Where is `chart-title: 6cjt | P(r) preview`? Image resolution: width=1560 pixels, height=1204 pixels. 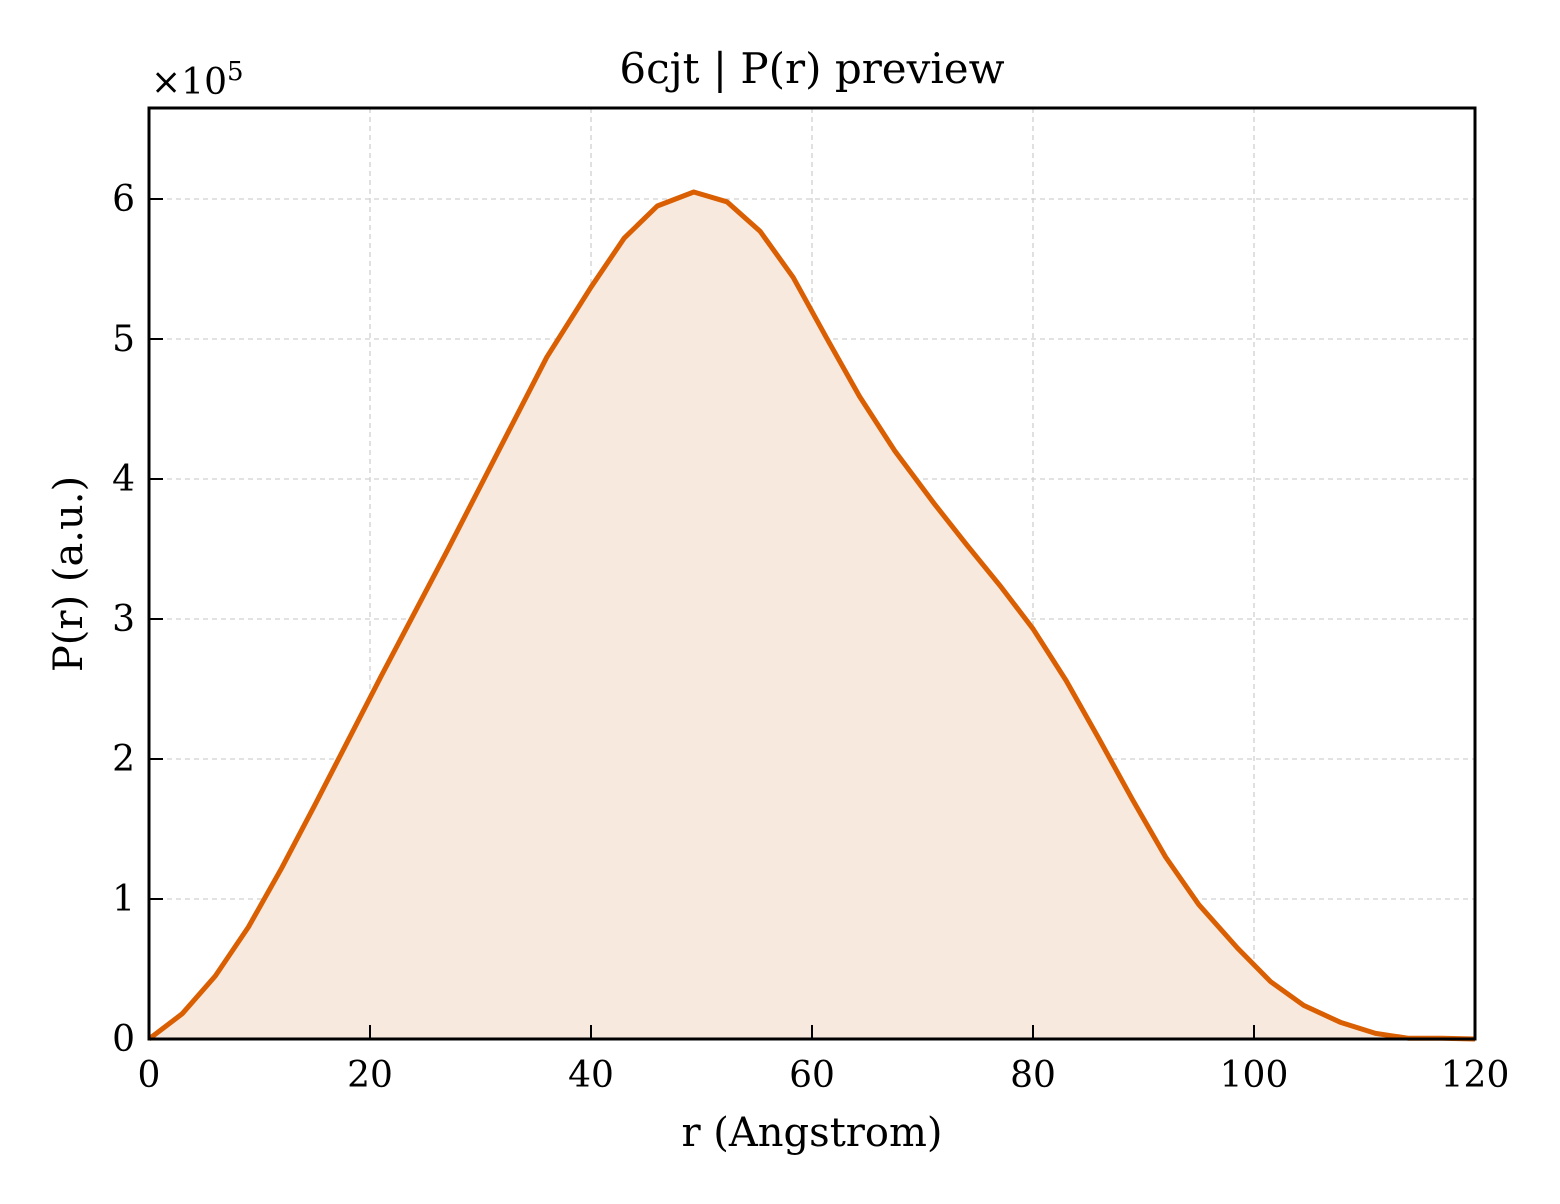
chart-title: 6cjt | P(r) preview is located at coordinates (811, 68).